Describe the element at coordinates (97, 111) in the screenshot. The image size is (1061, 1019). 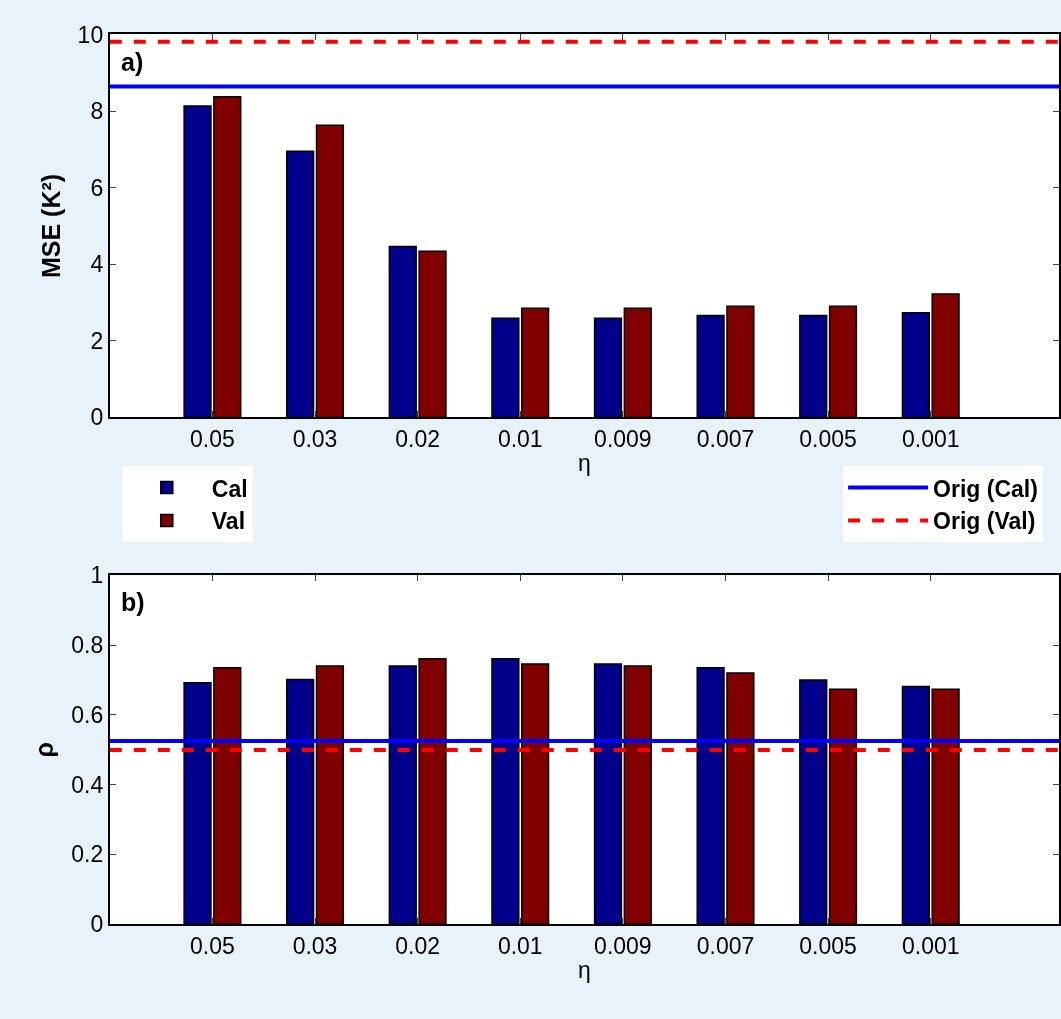
I see `y-tick-label: 8` at that location.